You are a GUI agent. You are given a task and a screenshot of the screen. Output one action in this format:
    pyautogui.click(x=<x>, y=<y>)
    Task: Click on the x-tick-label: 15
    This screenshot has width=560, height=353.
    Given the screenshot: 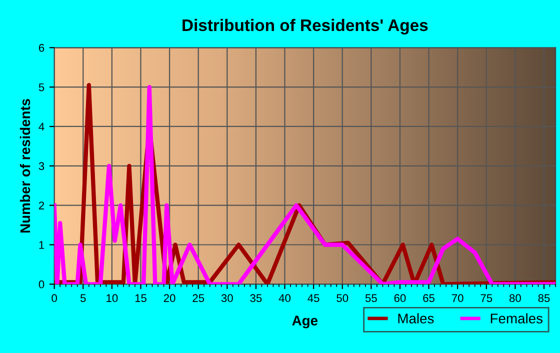 What is the action you would take?
    pyautogui.click(x=140, y=298)
    